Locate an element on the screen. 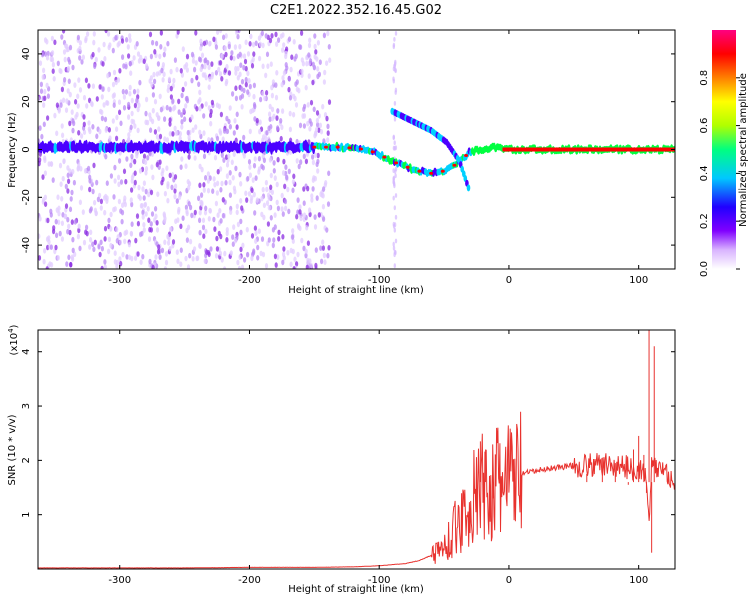 Image resolution: width=750 pixels, height=600 pixels. x-tick-label: -200 is located at coordinates (249, 280).